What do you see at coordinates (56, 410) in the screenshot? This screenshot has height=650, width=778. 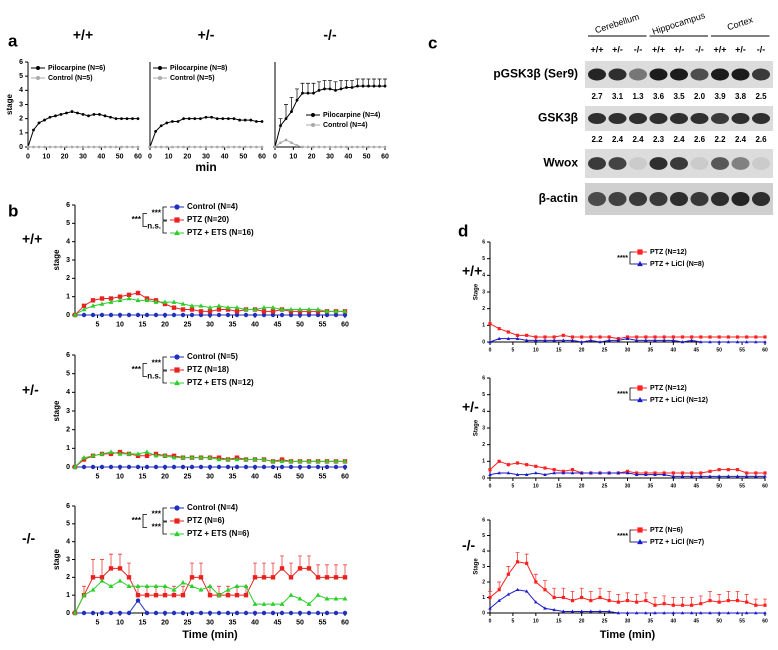 I see `y-axis-label: stage` at bounding box center [56, 410].